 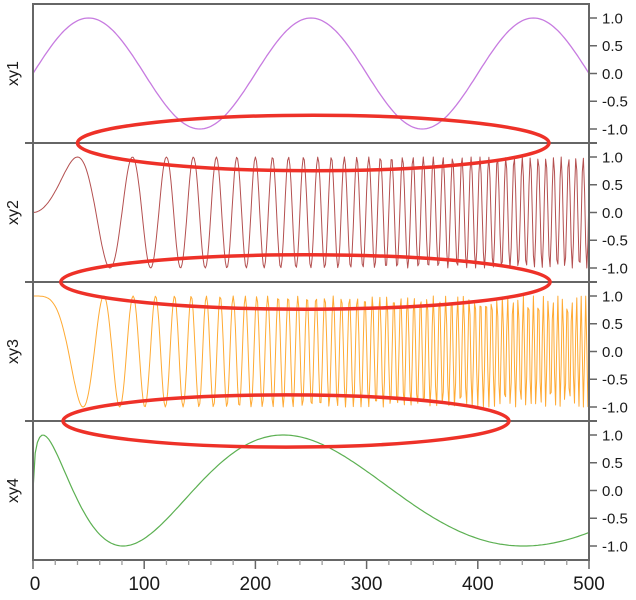 What do you see at coordinates (256, 584) in the screenshot?
I see `x-tick-label: 200` at bounding box center [256, 584].